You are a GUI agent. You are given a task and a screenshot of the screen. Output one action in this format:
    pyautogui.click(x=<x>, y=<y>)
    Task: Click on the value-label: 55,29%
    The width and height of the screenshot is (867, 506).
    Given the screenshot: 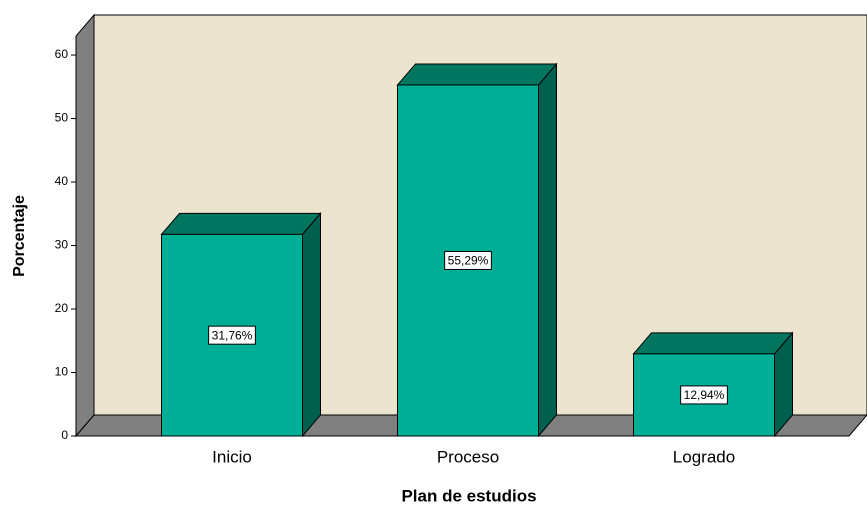 What is the action you would take?
    pyautogui.click(x=468, y=261)
    